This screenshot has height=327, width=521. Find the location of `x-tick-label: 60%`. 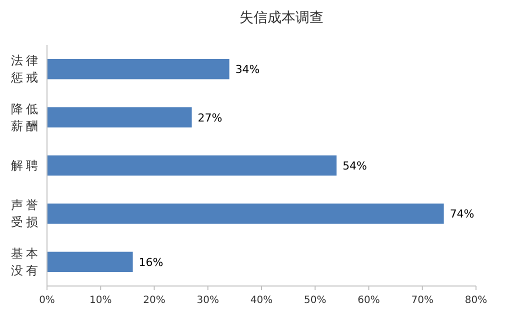

x-tick-label: 60% is located at coordinates (369, 300).